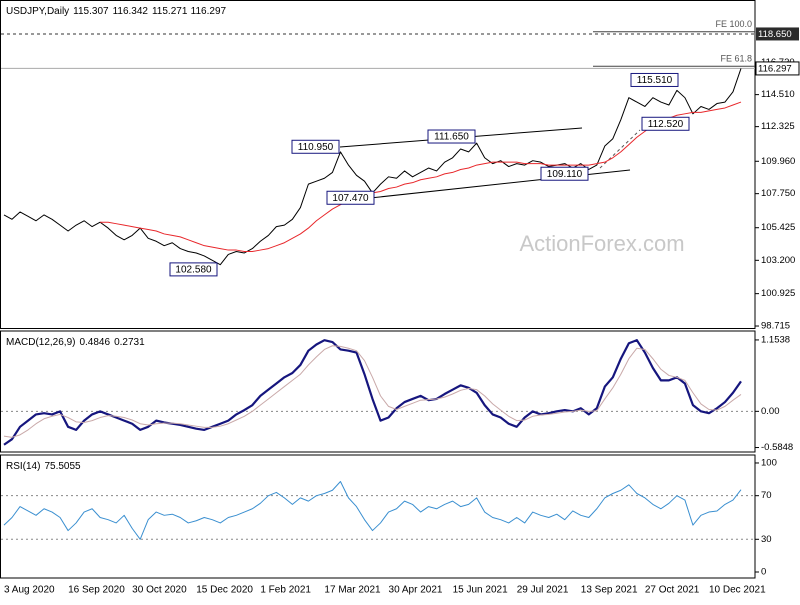 This screenshot has height=605, width=800. I want to click on annotation-label: 112.520, so click(666, 124).